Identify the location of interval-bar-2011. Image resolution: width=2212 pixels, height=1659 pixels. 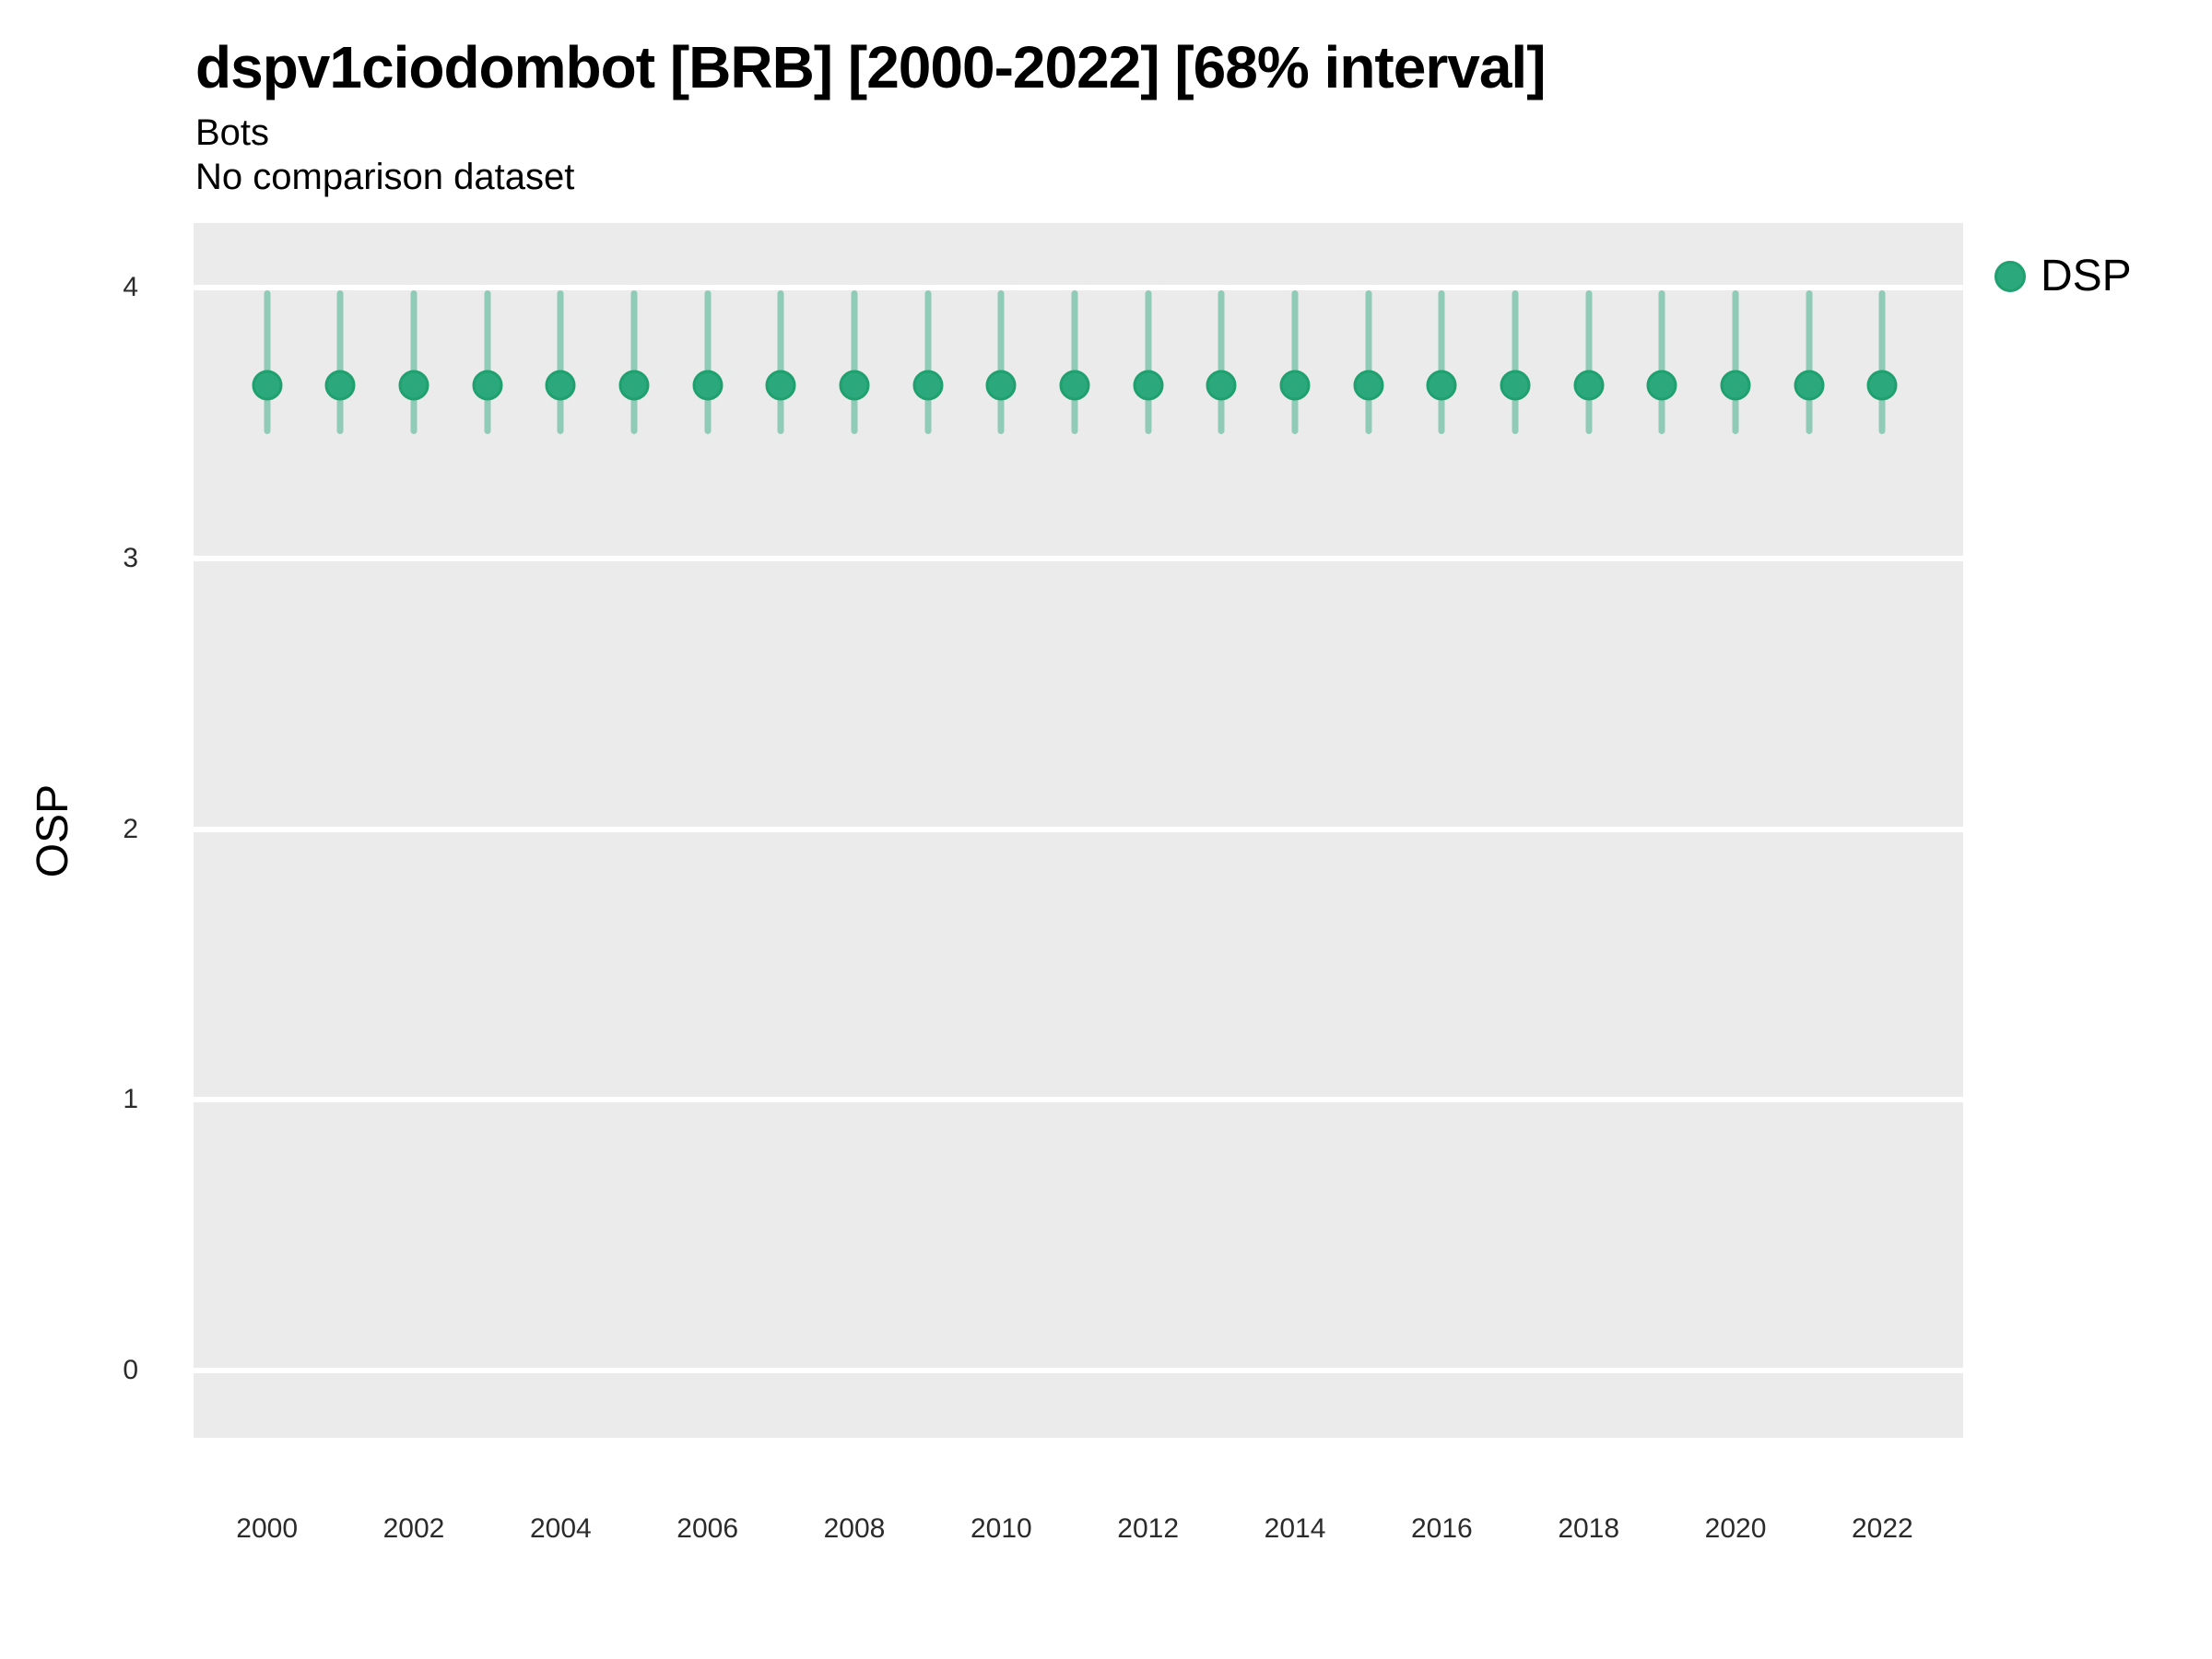
(1074, 362).